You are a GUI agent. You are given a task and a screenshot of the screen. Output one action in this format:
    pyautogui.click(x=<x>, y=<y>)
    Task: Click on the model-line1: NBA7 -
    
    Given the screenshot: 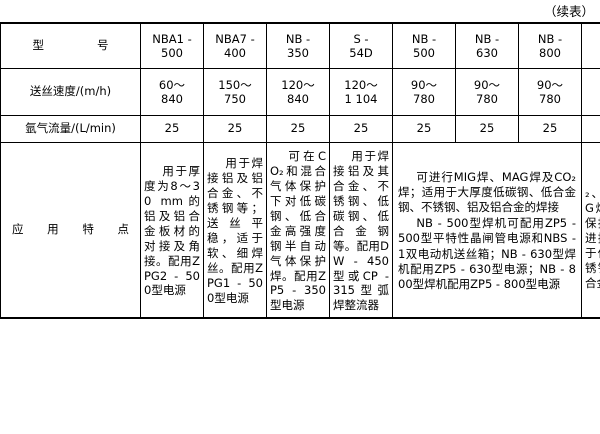 What is the action you would take?
    pyautogui.click(x=235, y=38)
    